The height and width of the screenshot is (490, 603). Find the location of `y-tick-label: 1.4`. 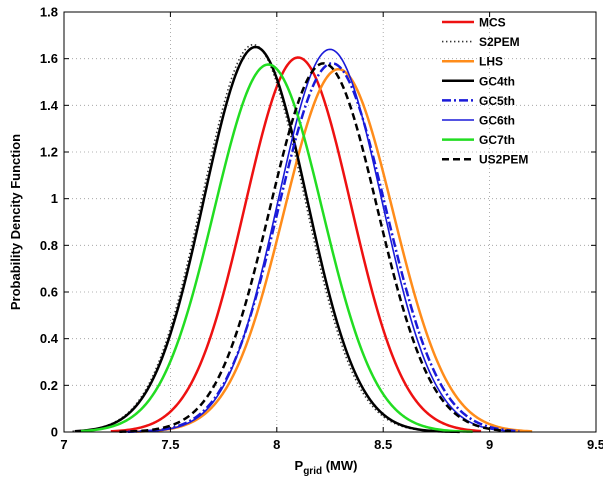

y-tick-label: 1.4 is located at coordinates (49, 105).